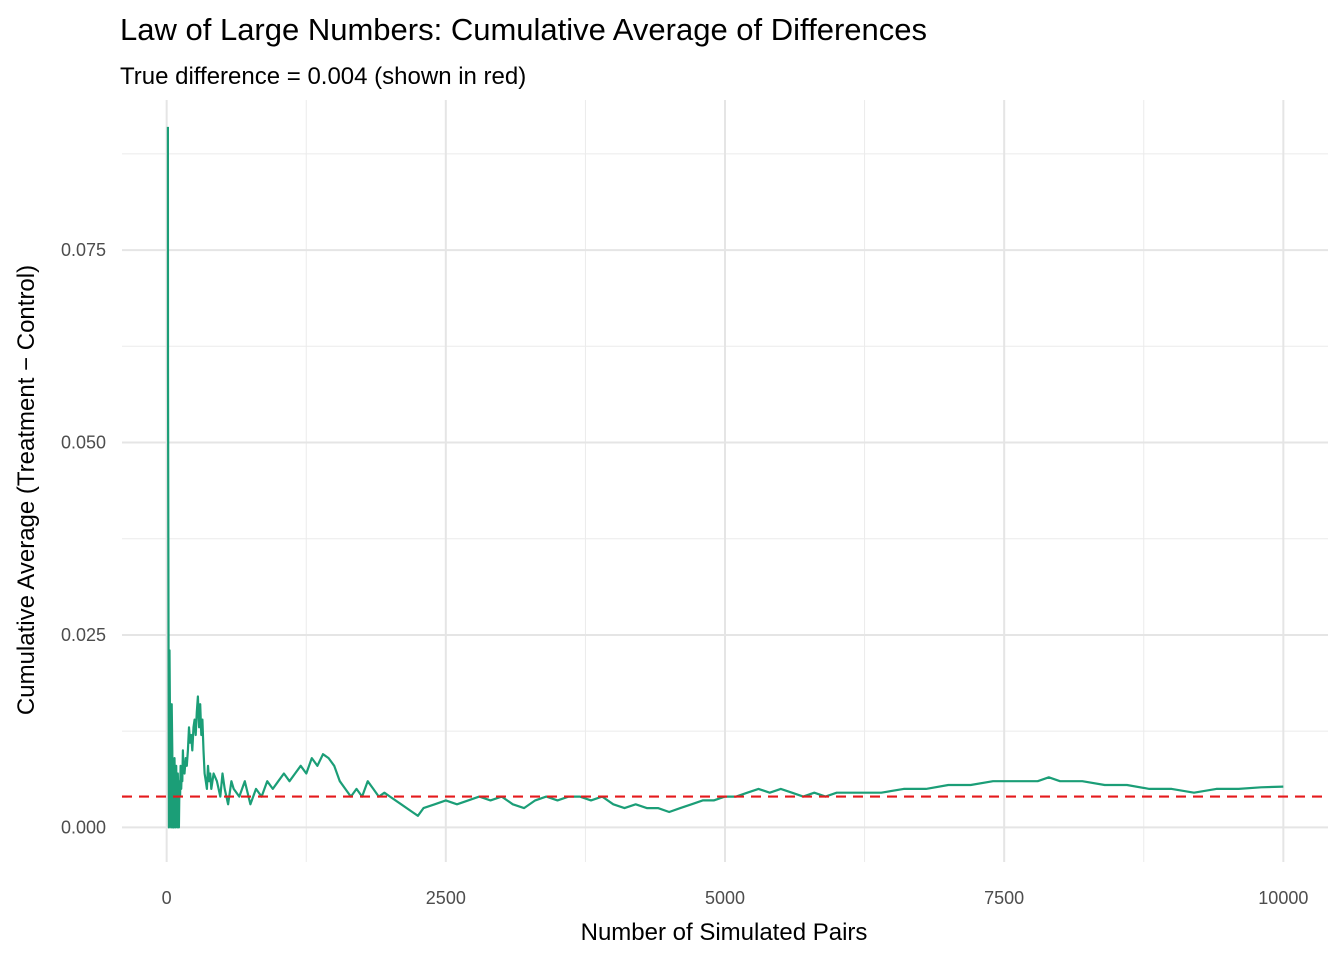 The height and width of the screenshot is (960, 1344). Describe the element at coordinates (725, 898) in the screenshot. I see `x-tick-label: 5000` at that location.